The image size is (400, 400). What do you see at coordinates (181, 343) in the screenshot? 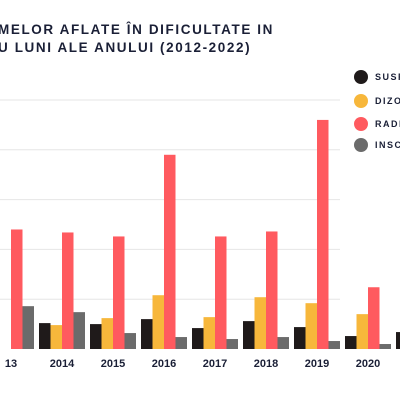
I see `bar-2016-insc` at bounding box center [181, 343].